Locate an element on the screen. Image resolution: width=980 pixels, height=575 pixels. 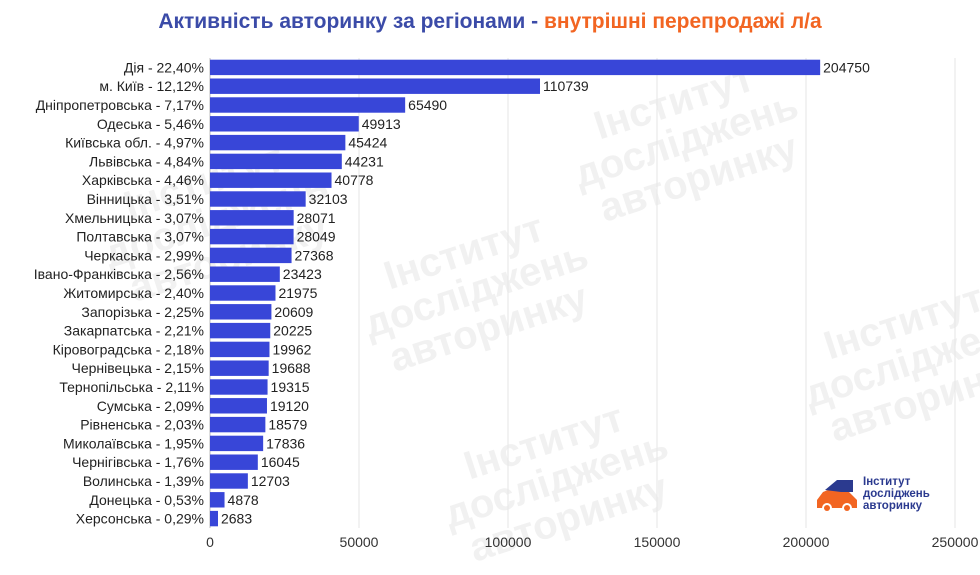
category-label: Хмельницька - 3,07% is located at coordinates (134, 218).